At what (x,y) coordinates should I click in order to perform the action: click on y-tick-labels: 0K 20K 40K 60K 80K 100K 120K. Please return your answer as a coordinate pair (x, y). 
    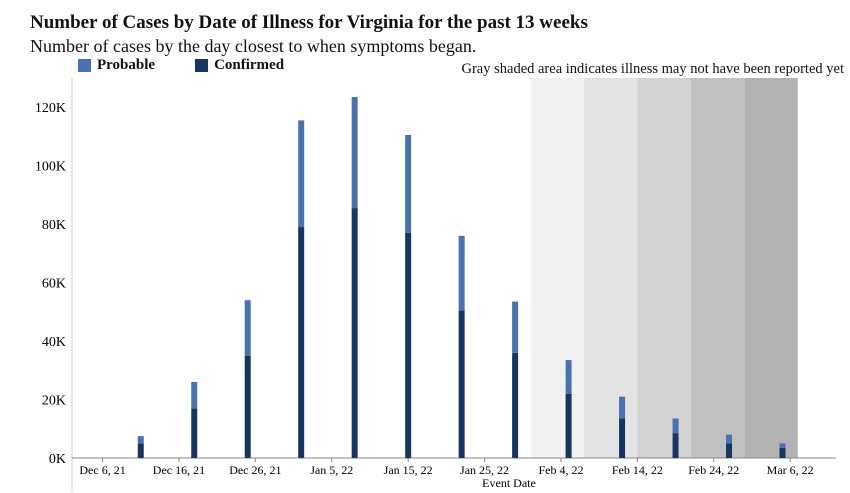
    Looking at the image, I should click on (50, 284).